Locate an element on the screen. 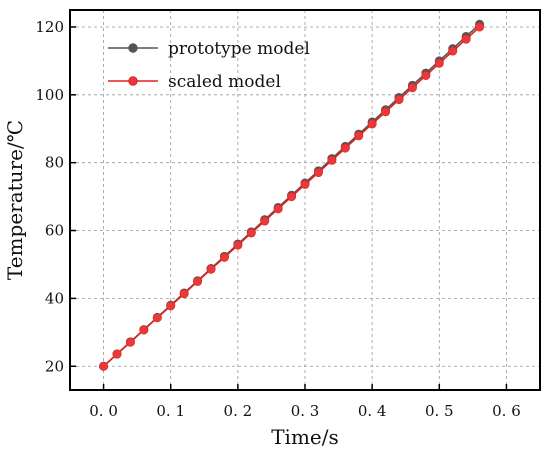  legend-marker-prototype-model is located at coordinates (133, 48).